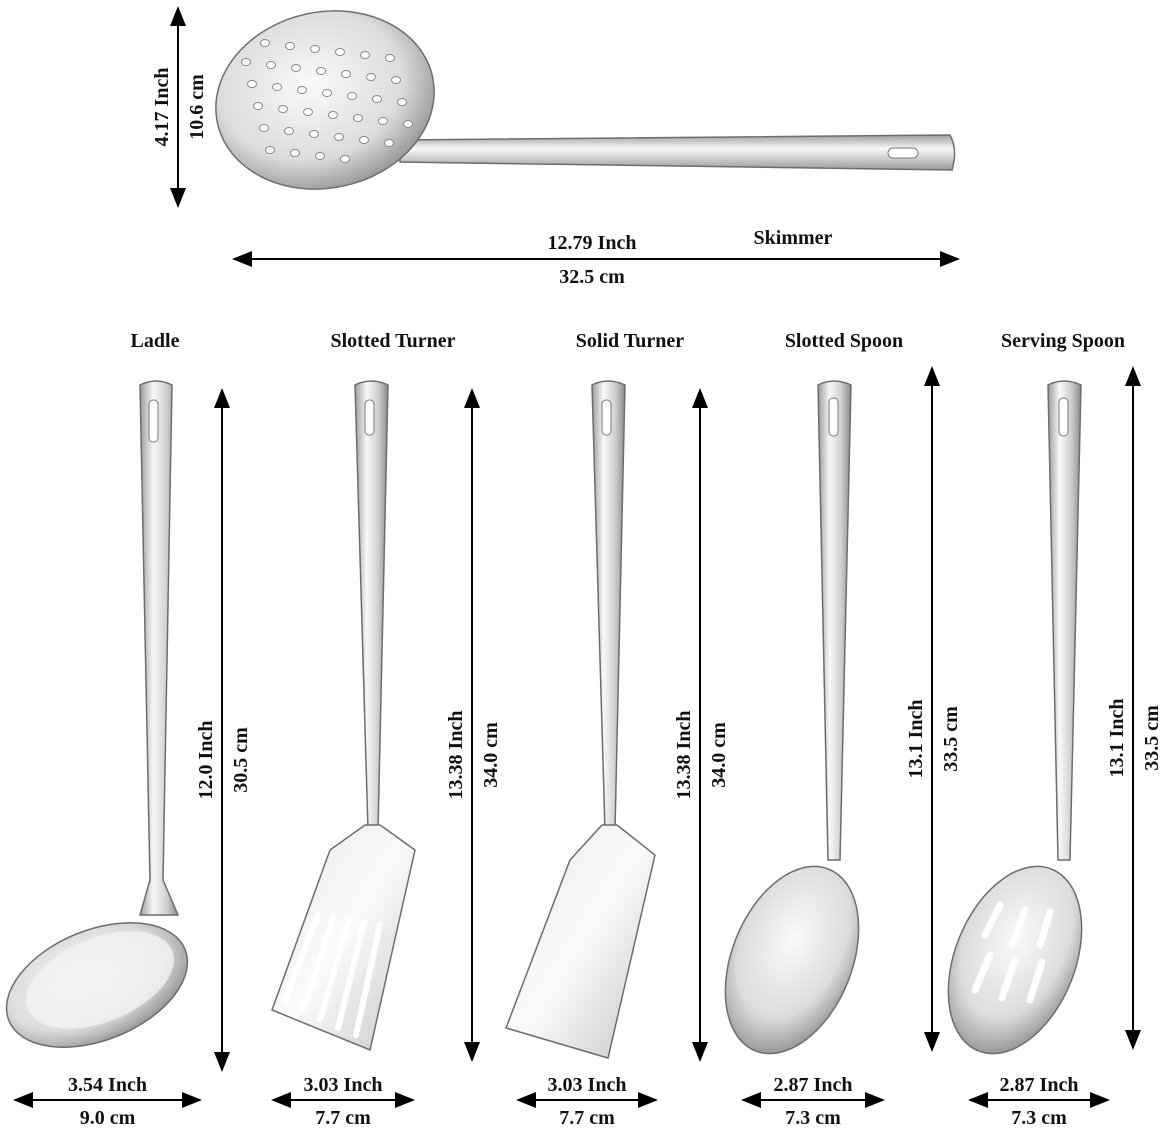 Image resolution: width=1162 pixels, height=1128 pixels. I want to click on slotted-turner-length-inch: 13.38 Inch, so click(456, 755).